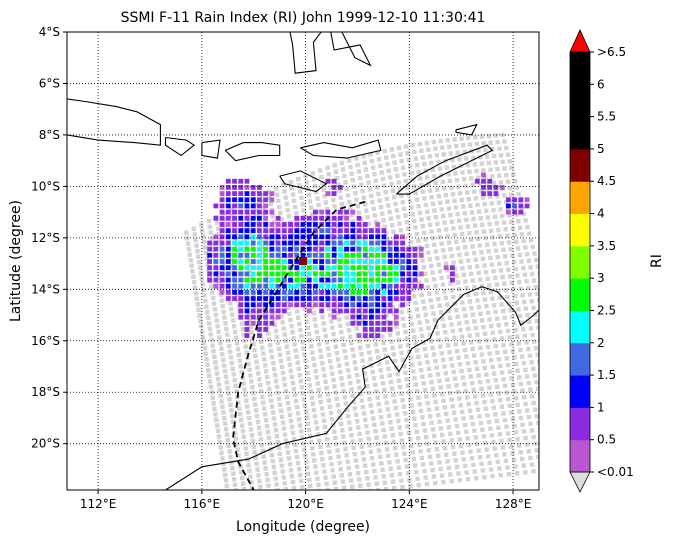 The width and height of the screenshot is (673, 545). What do you see at coordinates (49, 135) in the screenshot?
I see `y-tick-label: 8°S` at bounding box center [49, 135].